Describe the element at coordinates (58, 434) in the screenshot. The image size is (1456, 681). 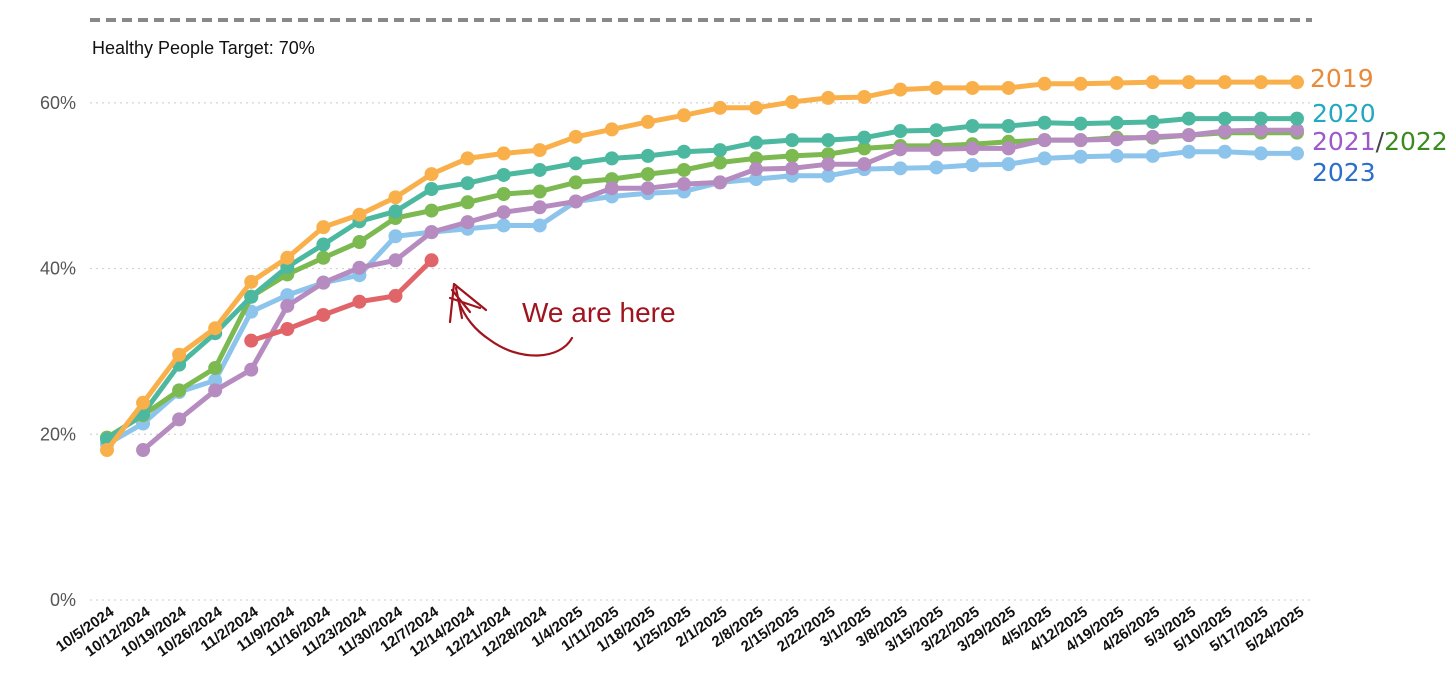
I see `y-tick-label: 20%` at that location.